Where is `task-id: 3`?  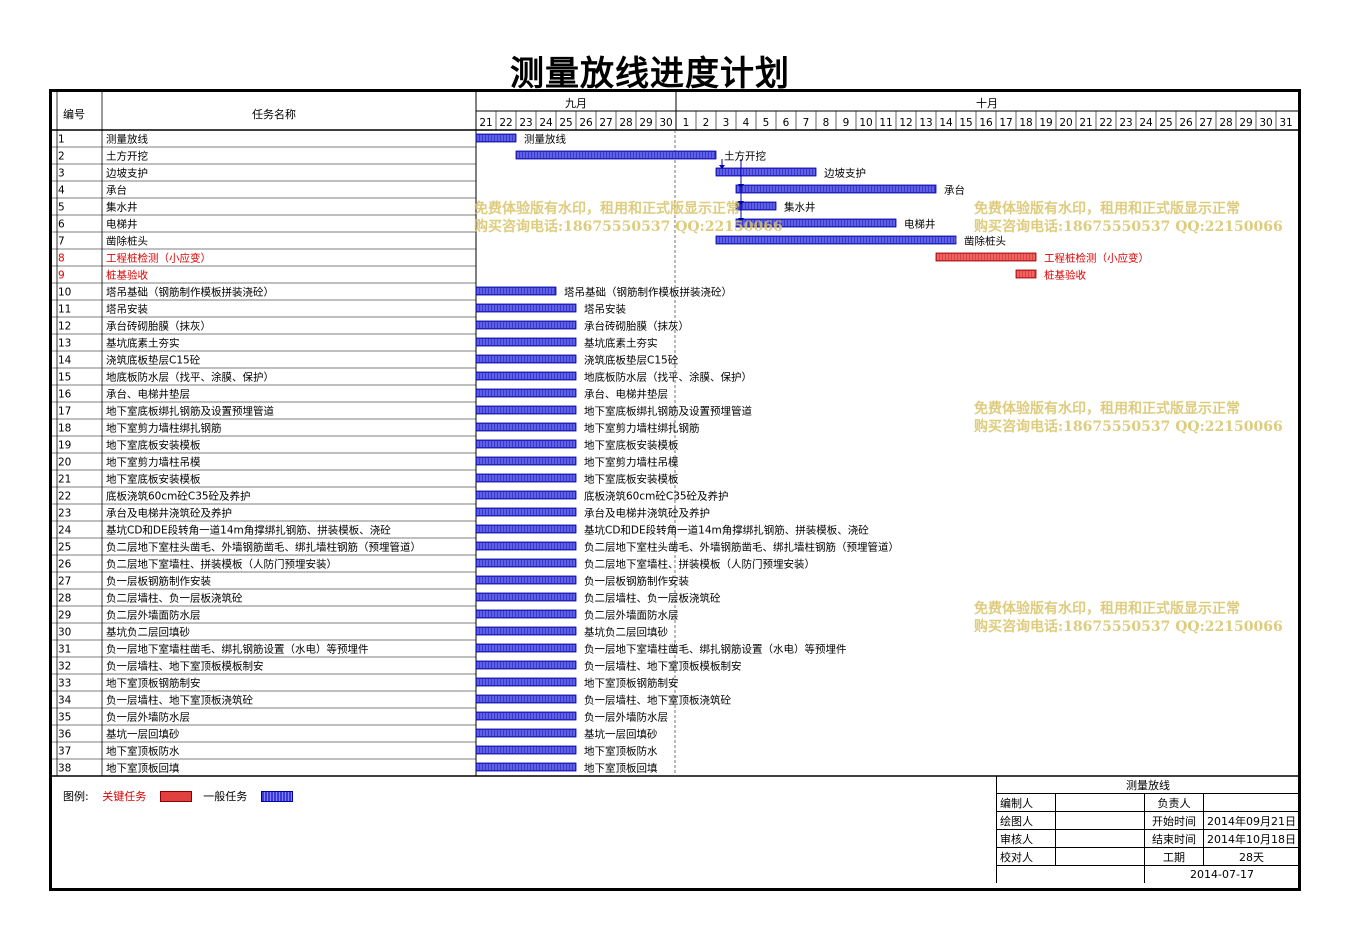 task-id: 3 is located at coordinates (61, 174).